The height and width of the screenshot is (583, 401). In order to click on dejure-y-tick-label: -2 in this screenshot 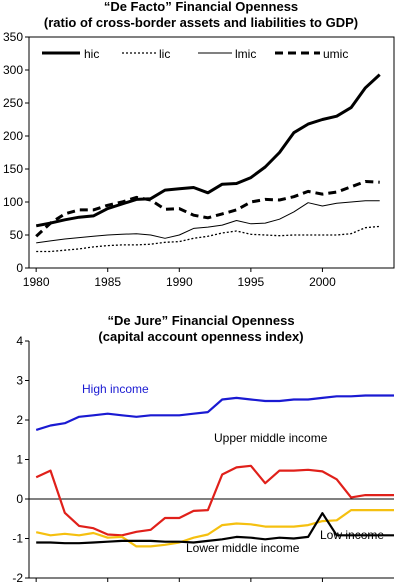, I will do `click(17, 577)`.